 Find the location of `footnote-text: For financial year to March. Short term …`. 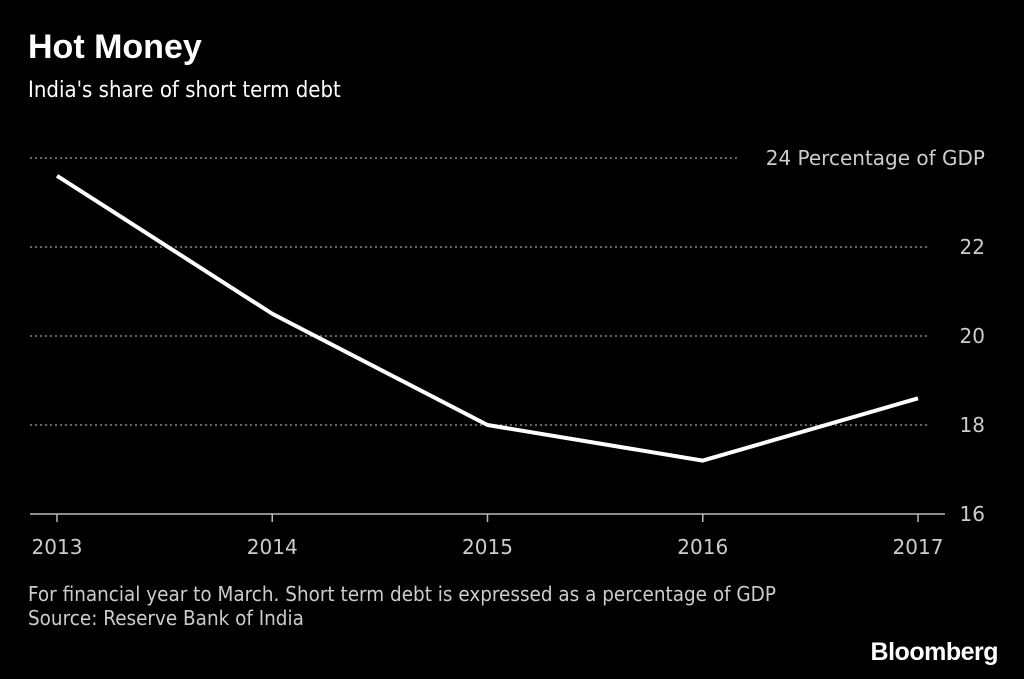

footnote-text: For financial year to March. Short term … is located at coordinates (402, 594).